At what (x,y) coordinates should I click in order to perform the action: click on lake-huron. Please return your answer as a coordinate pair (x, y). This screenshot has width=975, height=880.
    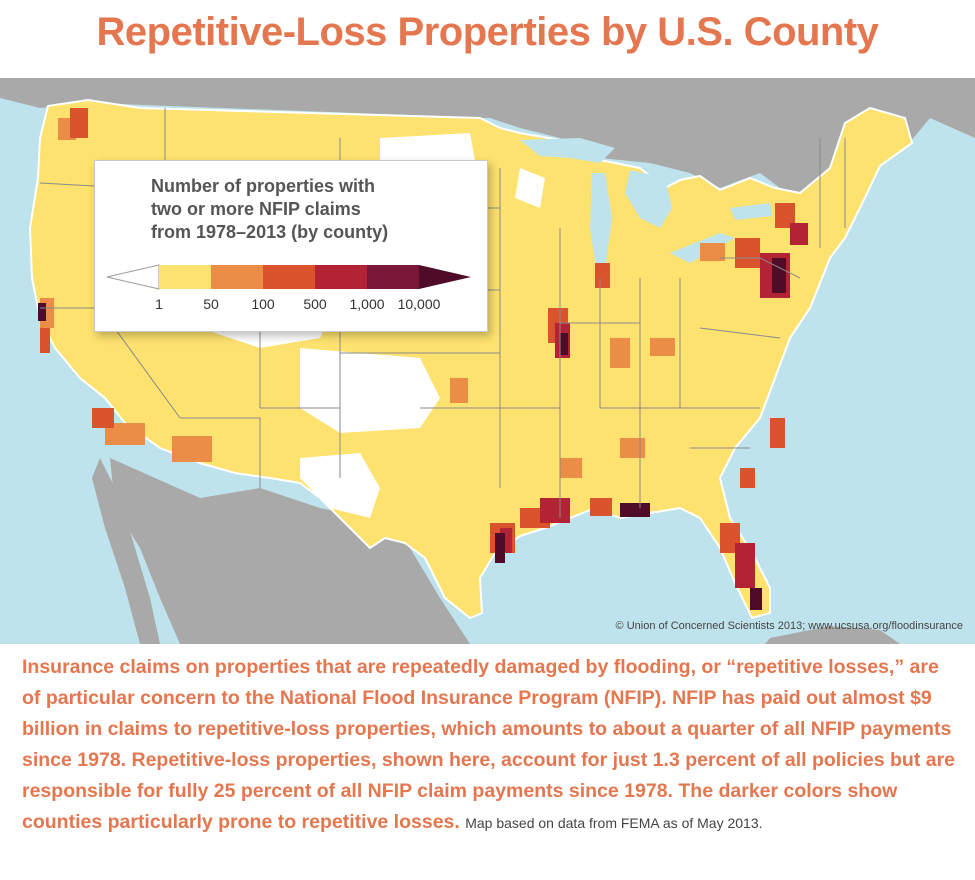
    Looking at the image, I should click on (648, 199).